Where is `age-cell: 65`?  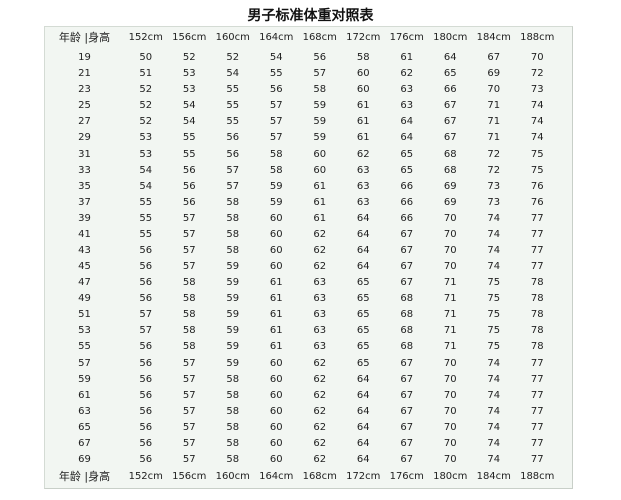 age-cell: 65 is located at coordinates (84, 427).